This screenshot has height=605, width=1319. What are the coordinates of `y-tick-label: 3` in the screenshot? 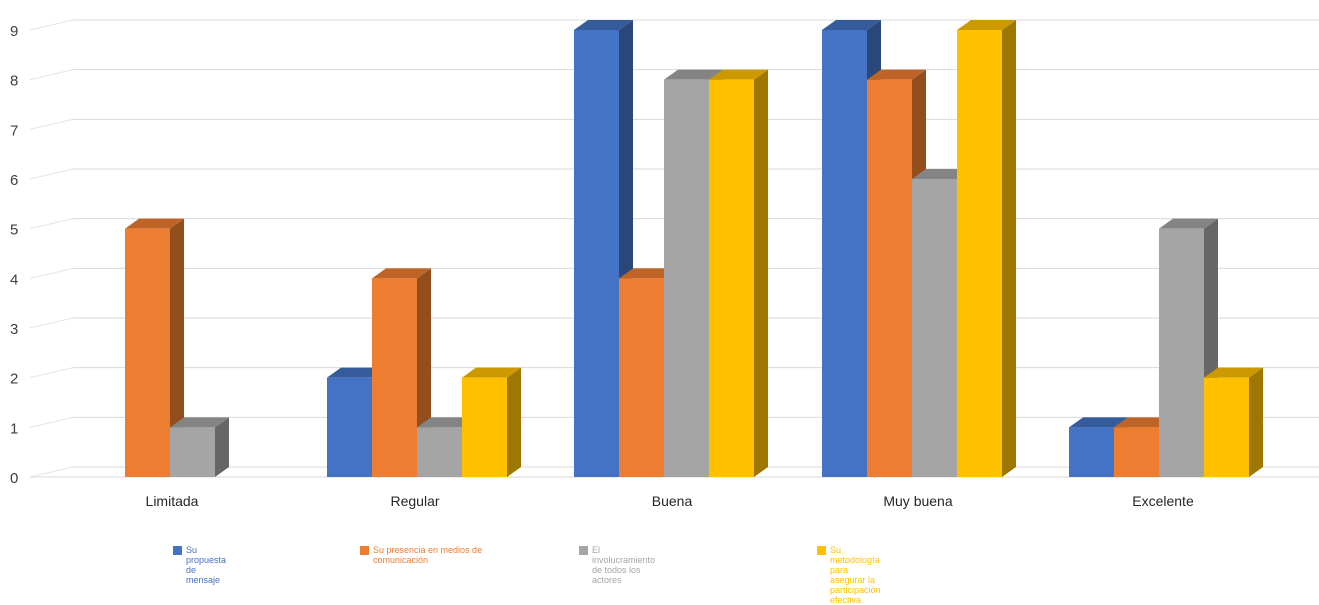 It's located at (14, 329).